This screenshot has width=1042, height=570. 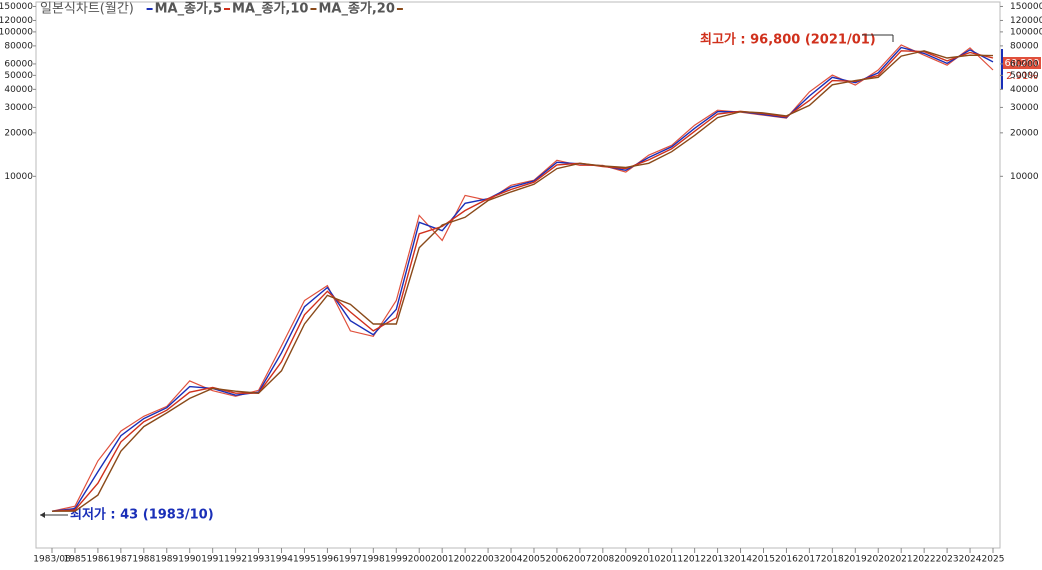 I want to click on x-tick-label: 2007, so click(x=579, y=560).